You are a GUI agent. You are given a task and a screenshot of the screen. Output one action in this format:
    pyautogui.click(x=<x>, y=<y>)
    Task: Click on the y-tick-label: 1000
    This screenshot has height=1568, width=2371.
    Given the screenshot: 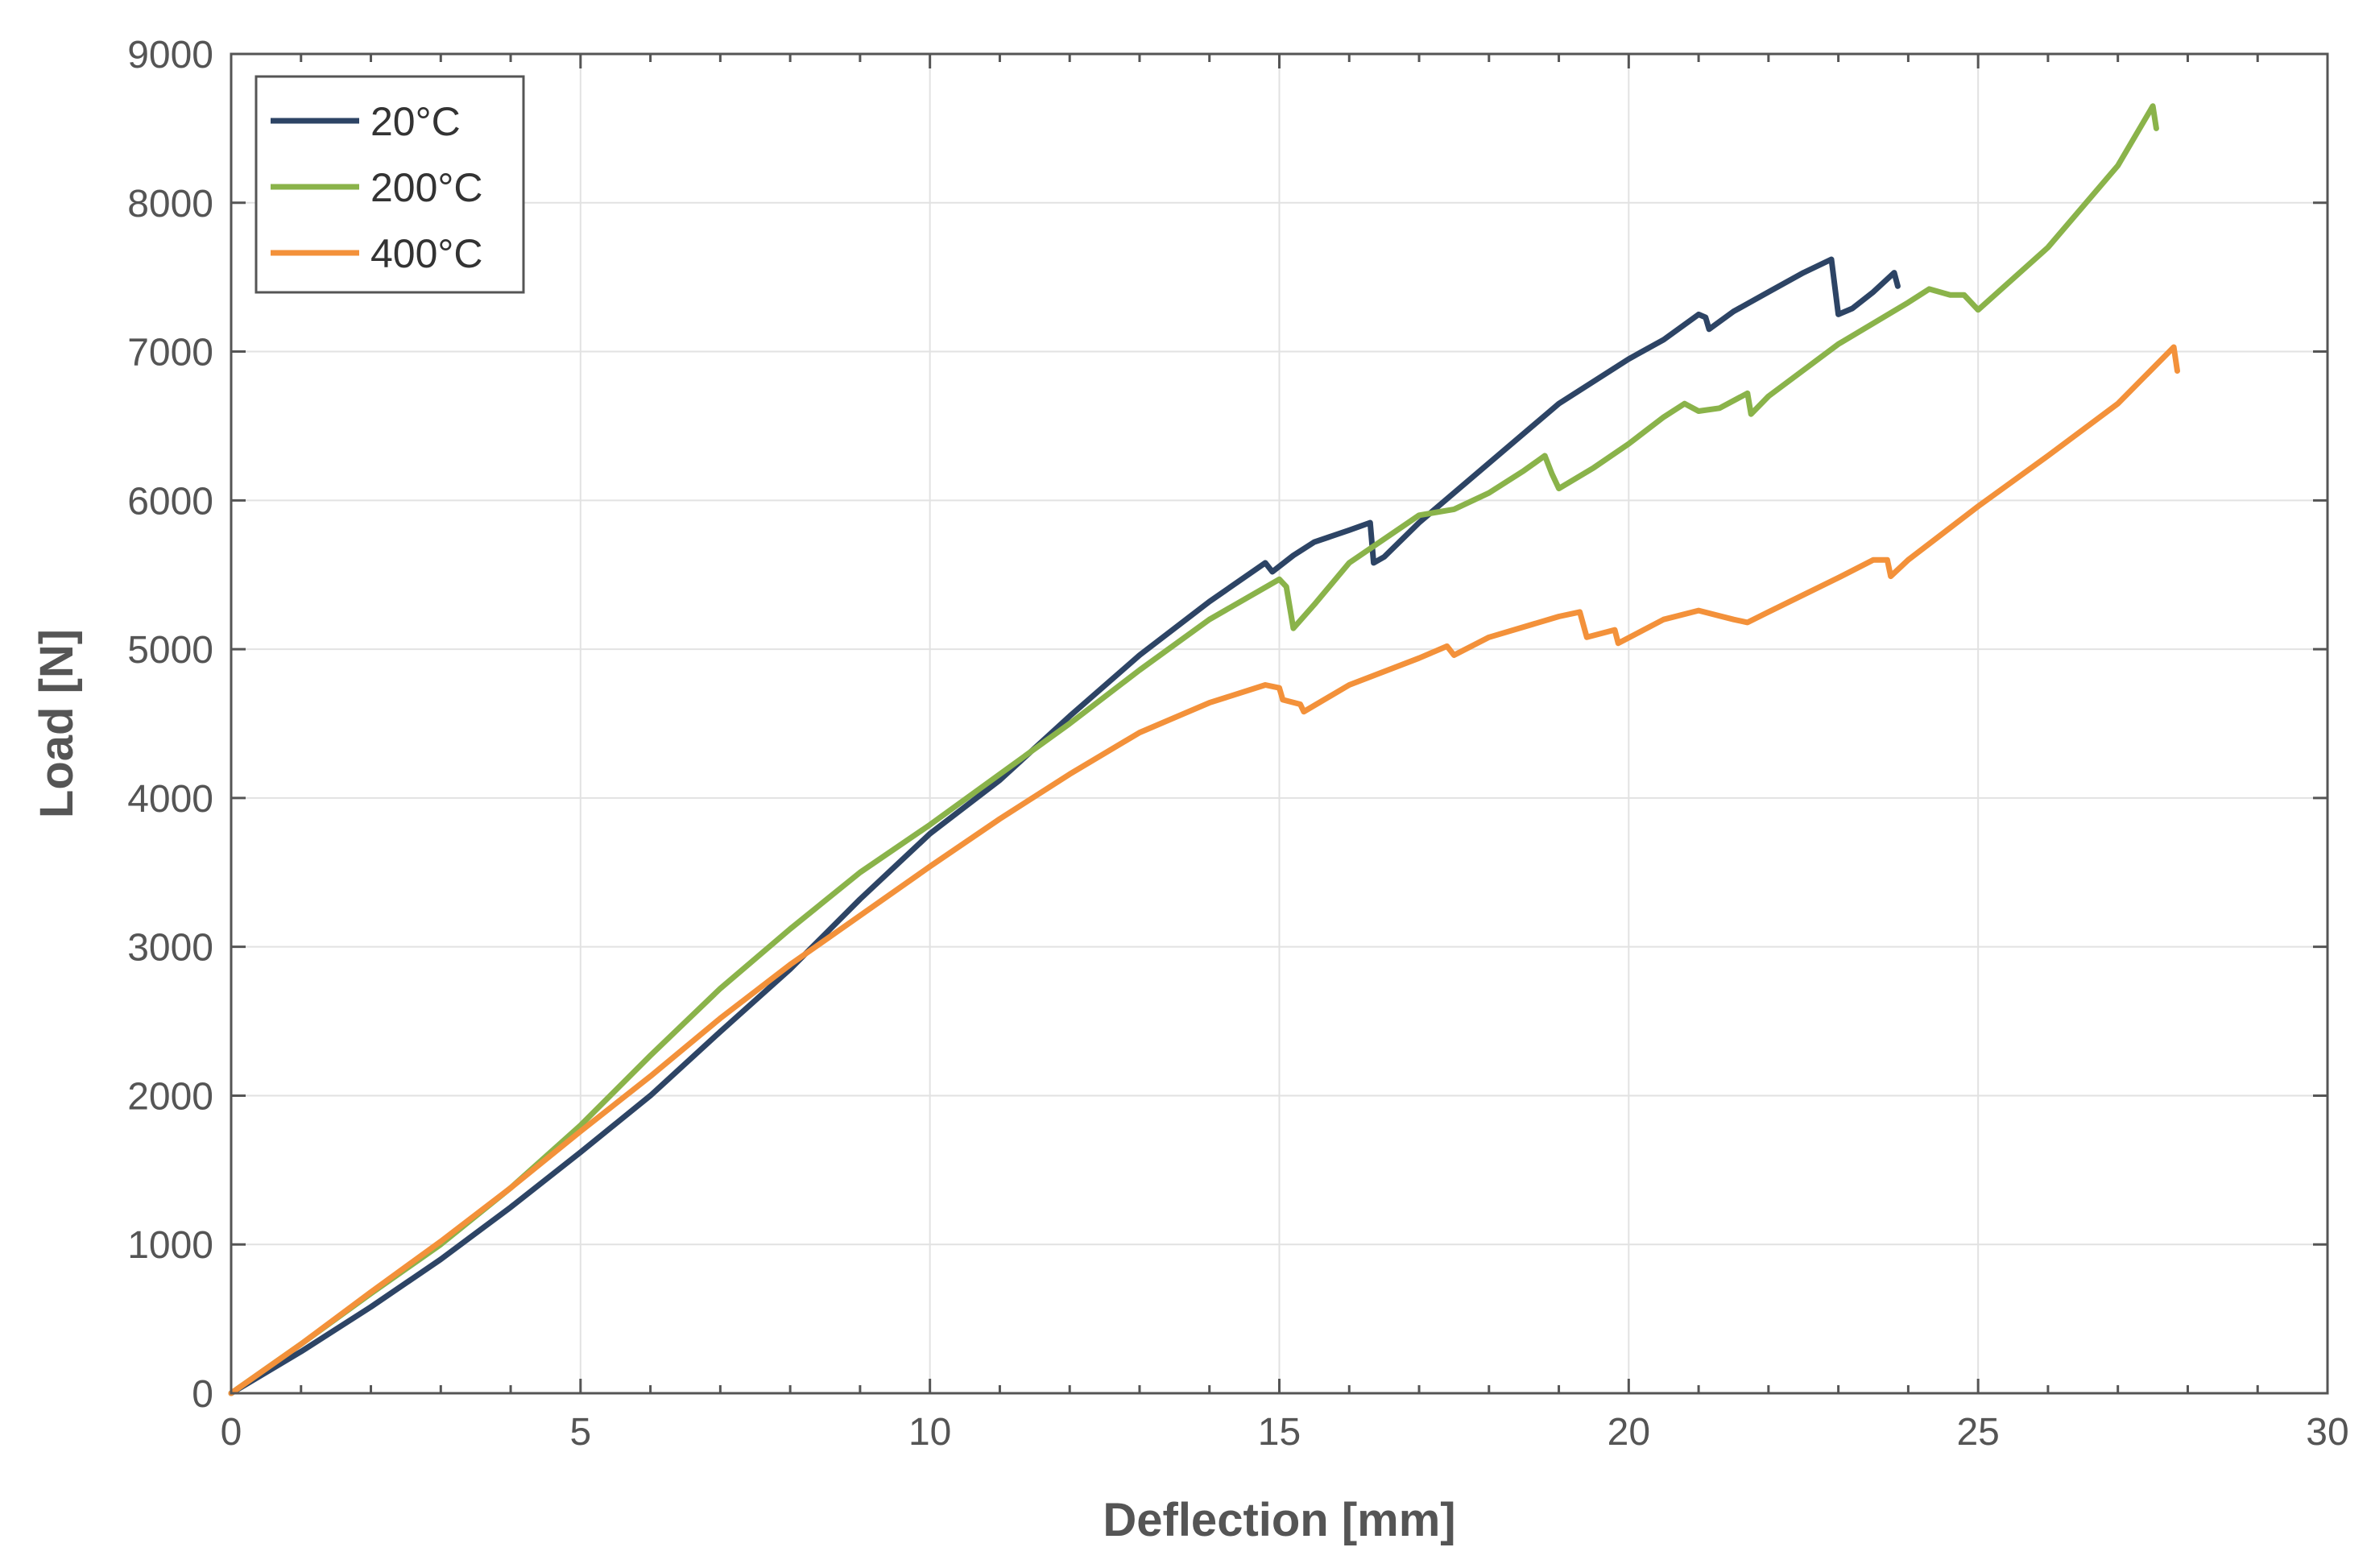 What is the action you would take?
    pyautogui.click(x=170, y=1246)
    